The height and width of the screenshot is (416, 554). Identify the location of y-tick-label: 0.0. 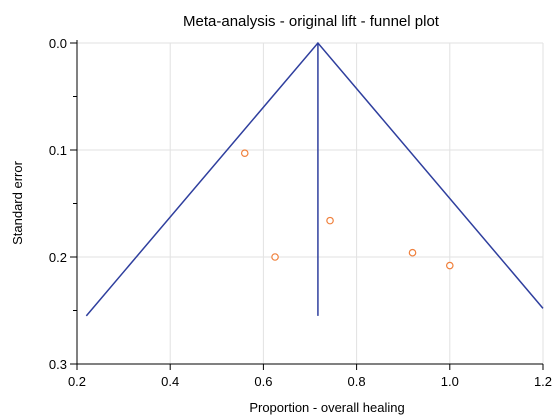
(58, 43).